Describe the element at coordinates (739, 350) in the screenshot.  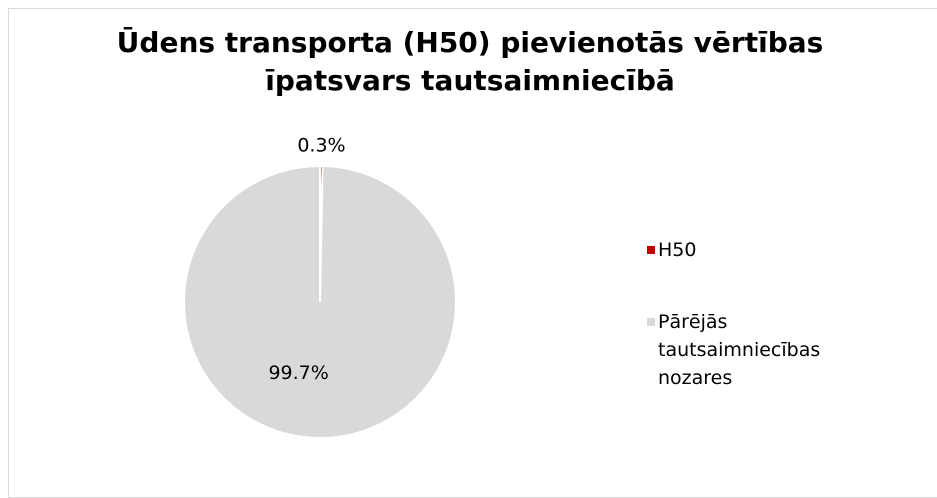
I see `legend-label: Pārējās tautsaimniecības nozares` at that location.